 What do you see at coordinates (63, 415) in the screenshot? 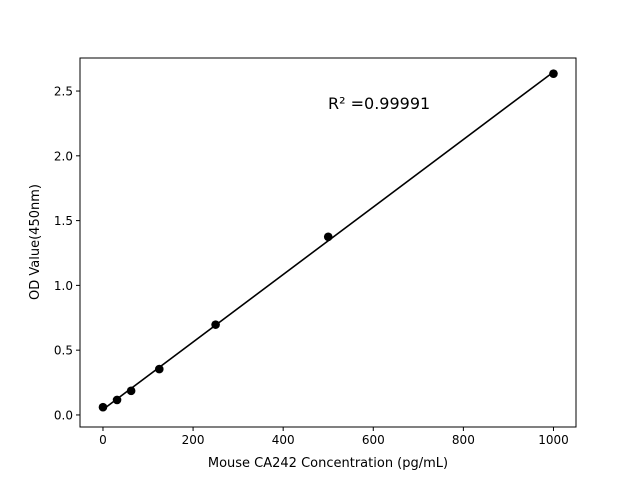
I see `y-tick-label: 0.0` at bounding box center [63, 415].